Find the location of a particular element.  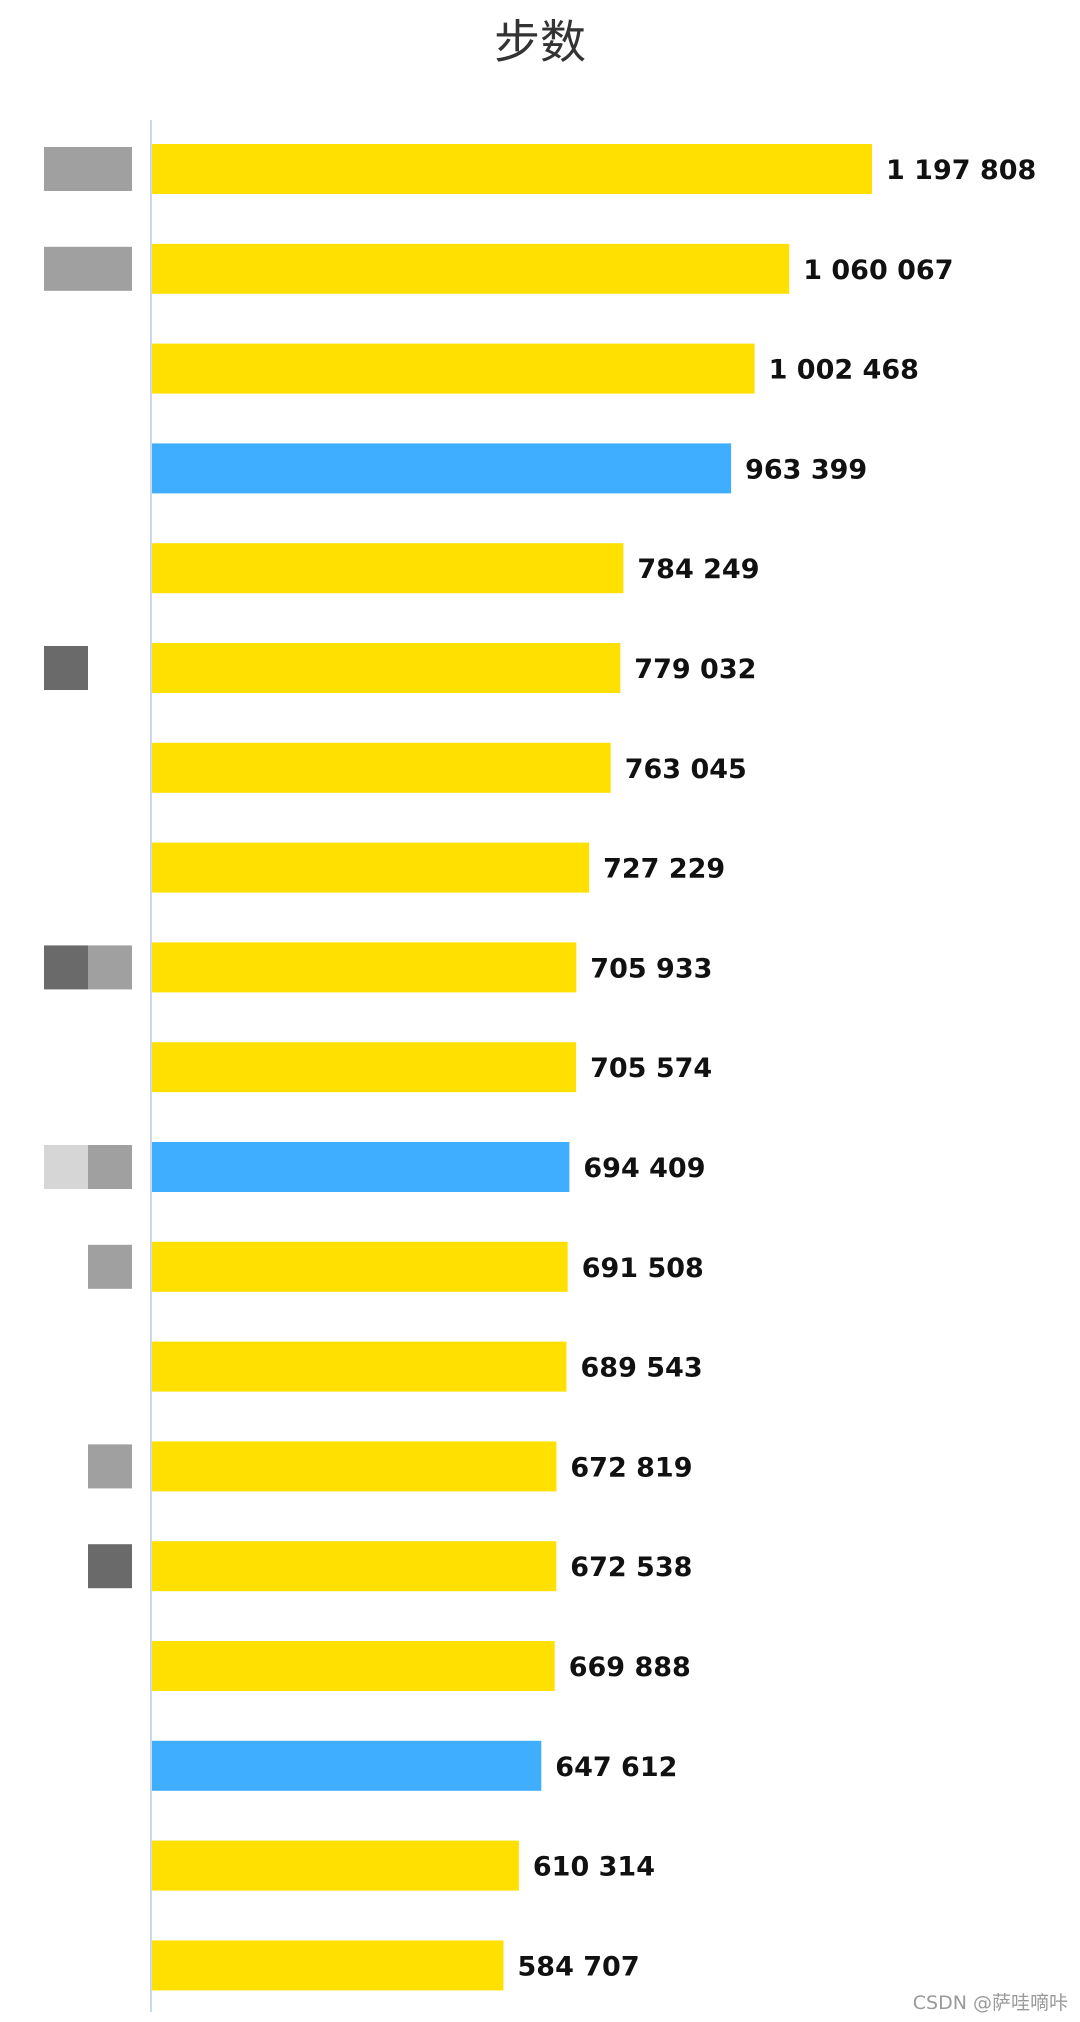

value-label-13: 689 543 is located at coordinates (642, 1368).